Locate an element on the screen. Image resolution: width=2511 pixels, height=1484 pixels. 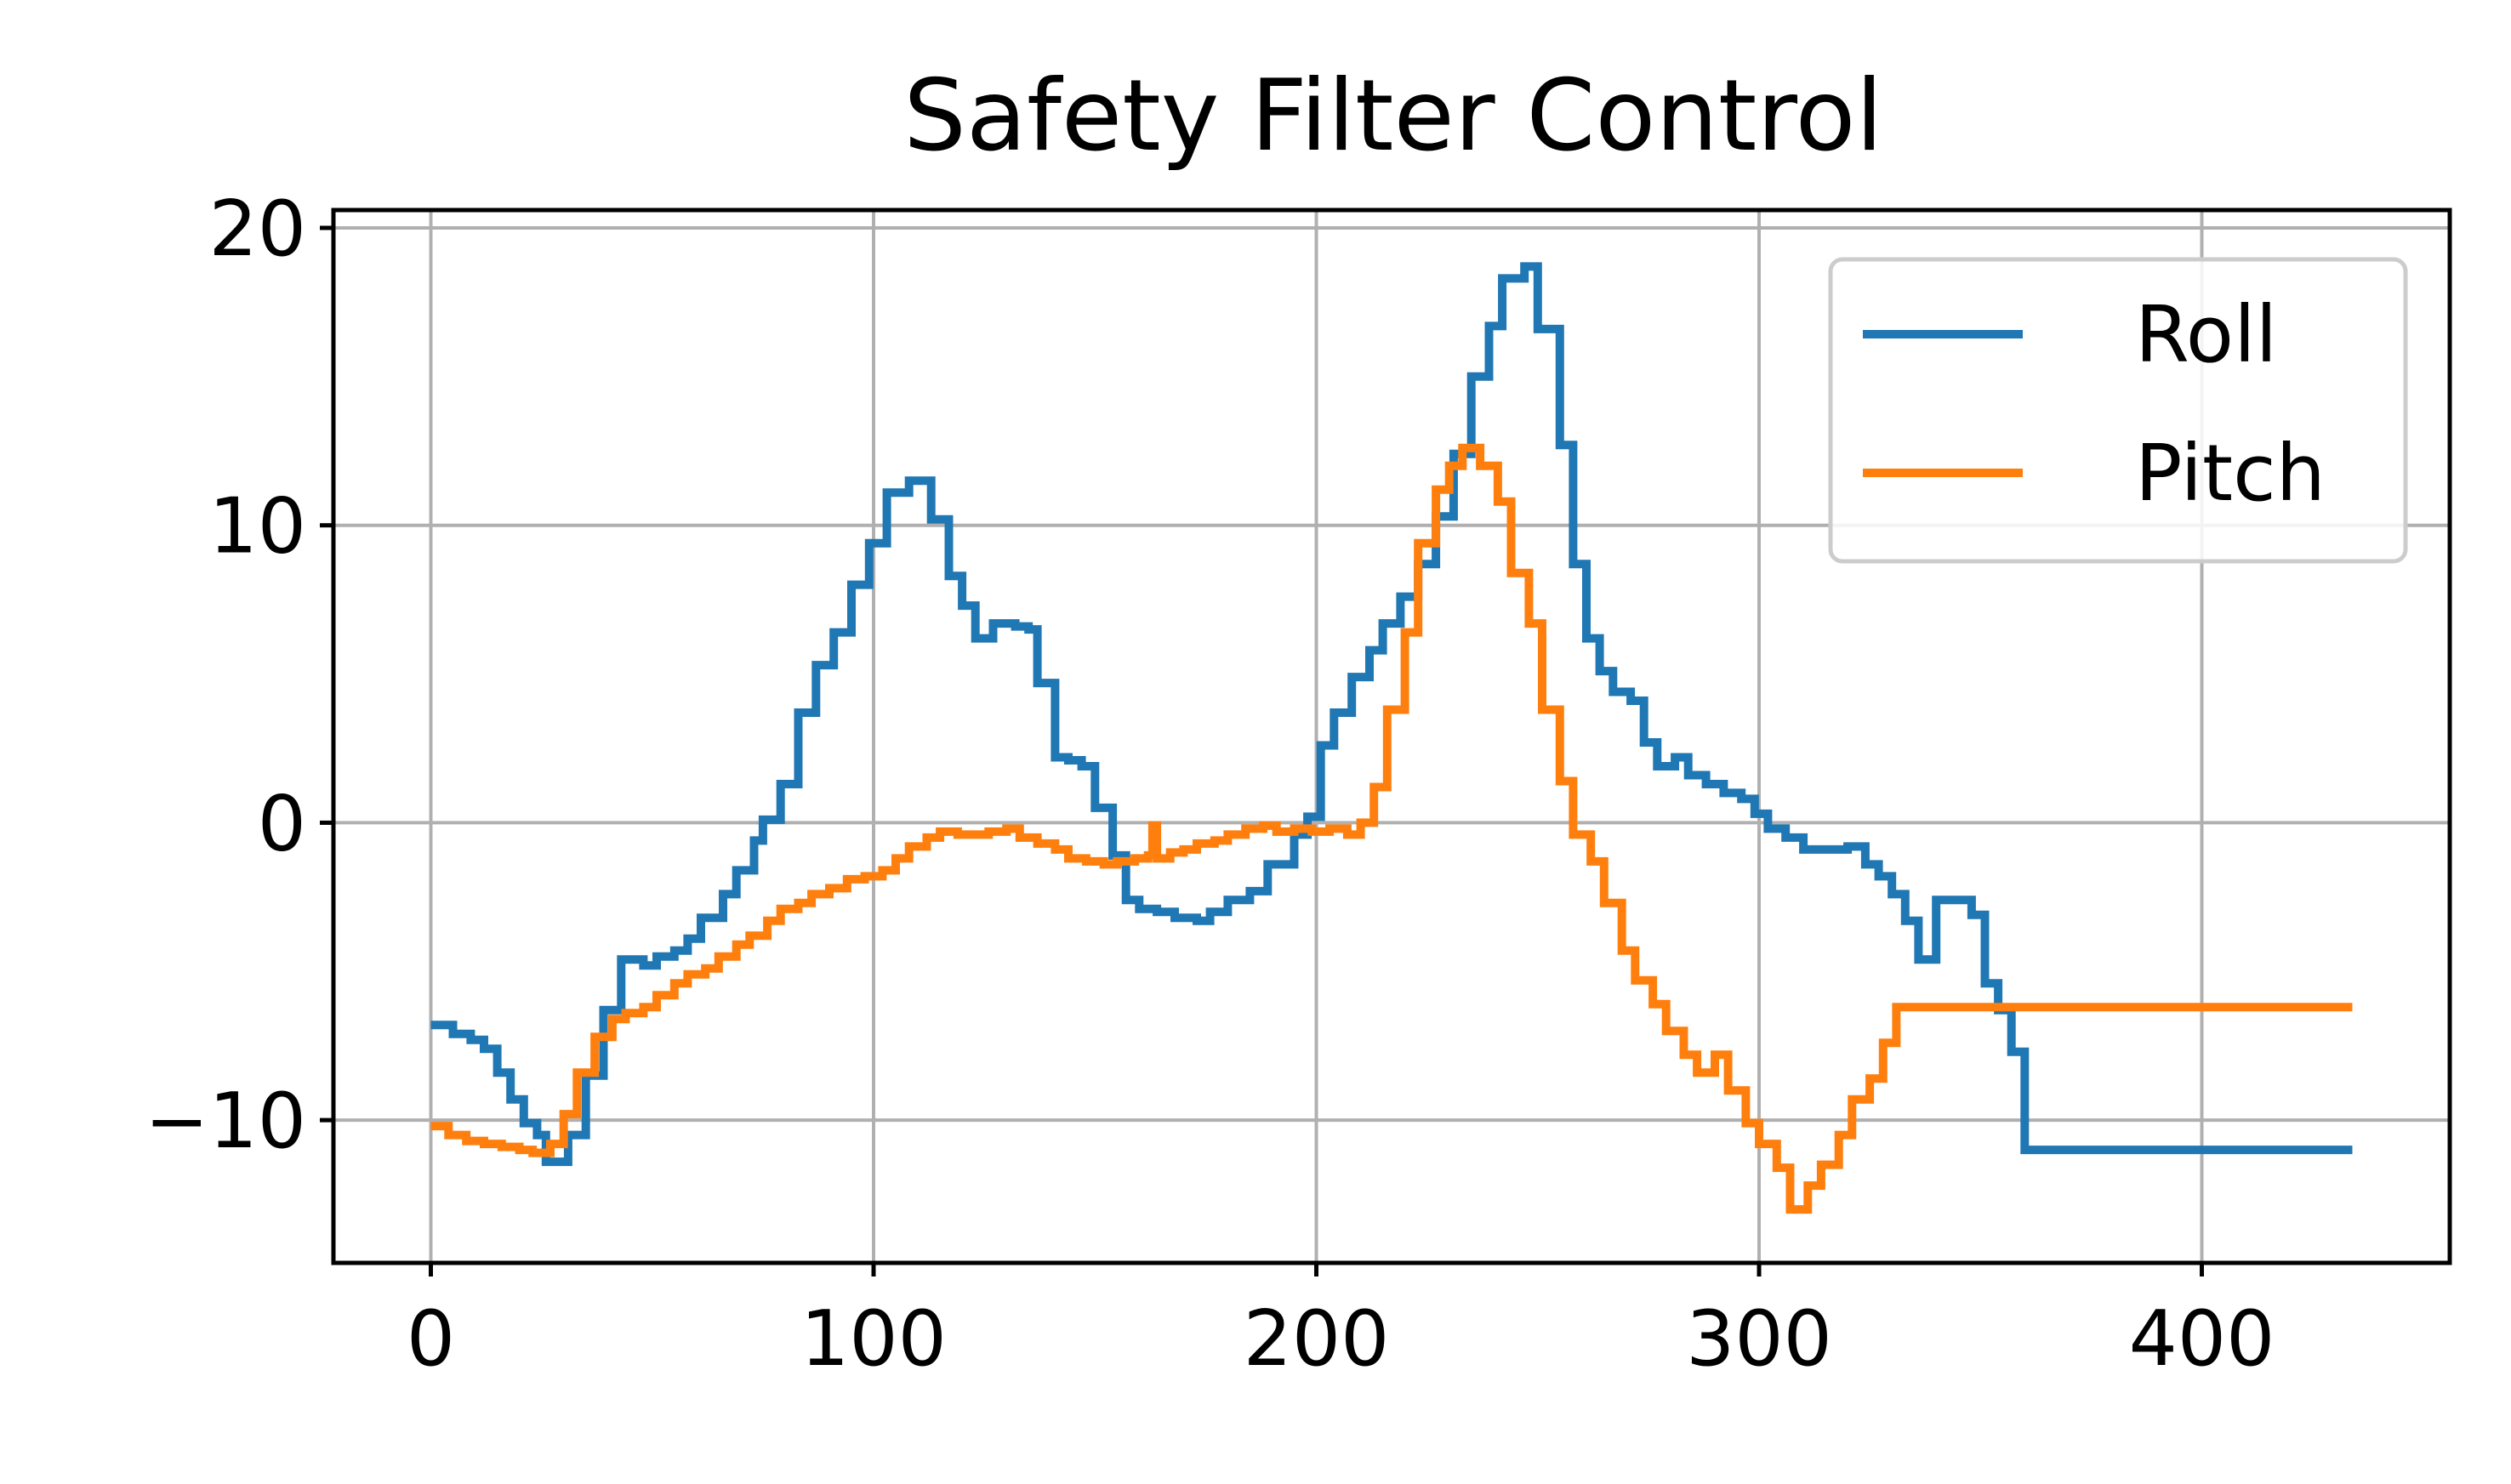
y-tick-label: −10 is located at coordinates (225, 1121).